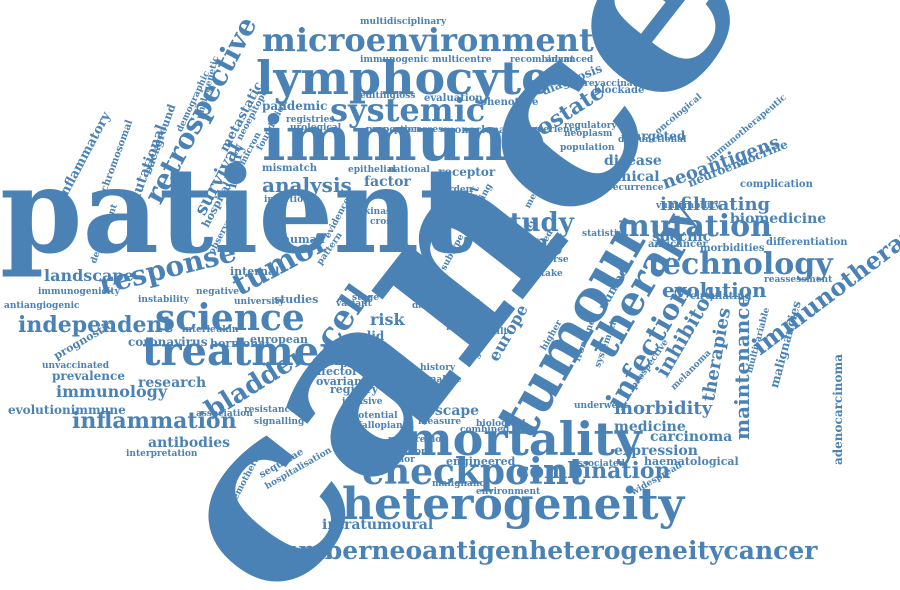 The image size is (900, 590). I want to click on word-intratumoural: intratumoural, so click(378, 525).